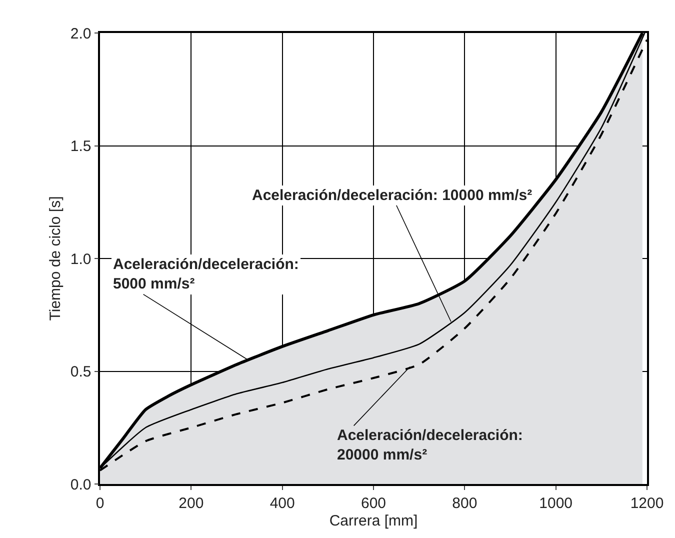 Image resolution: width=675 pixels, height=538 pixels. What do you see at coordinates (81, 372) in the screenshot?
I see `y-tick-label: 0.5` at bounding box center [81, 372].